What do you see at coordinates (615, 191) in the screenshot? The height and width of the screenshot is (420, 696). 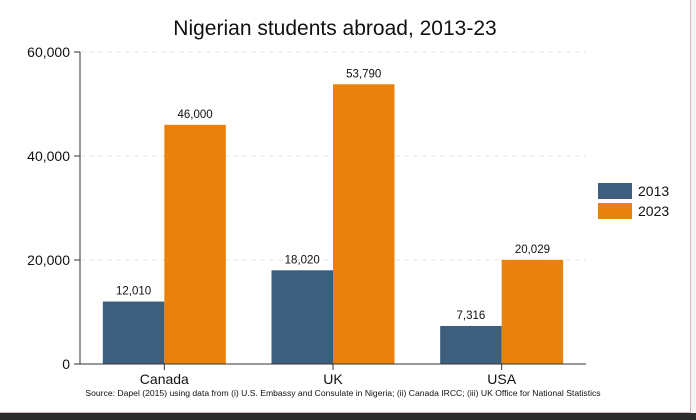 I see `legend-swatch-2013` at bounding box center [615, 191].